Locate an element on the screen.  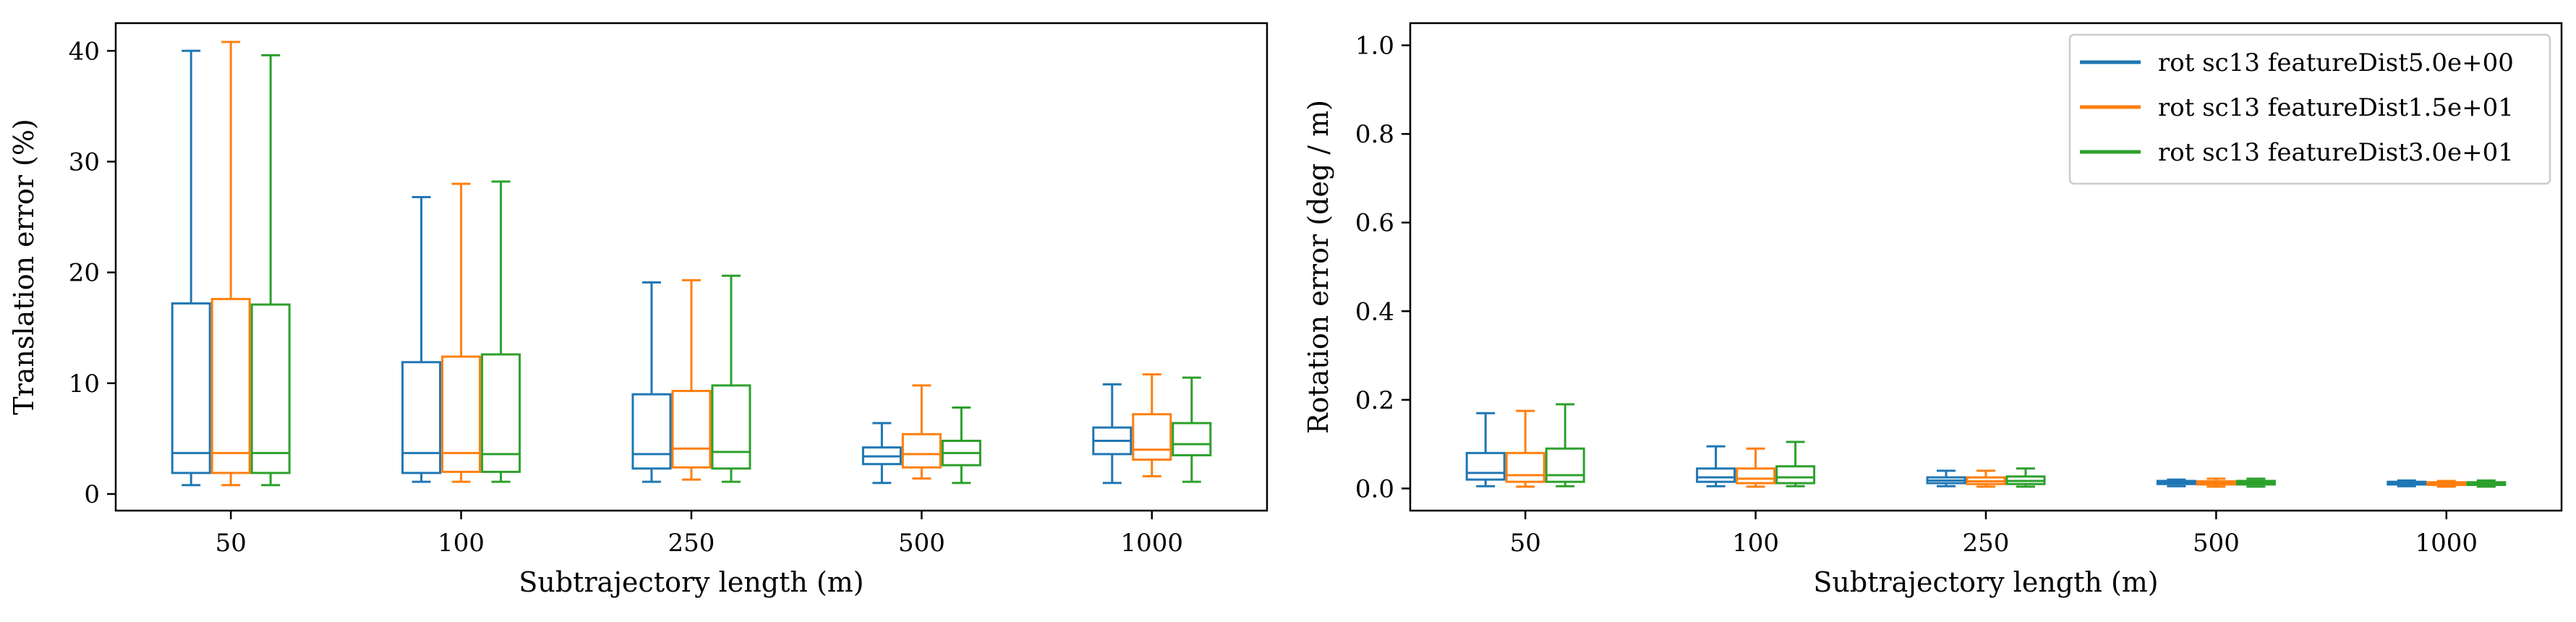
y-tick-label: 0 is located at coordinates (92, 494).